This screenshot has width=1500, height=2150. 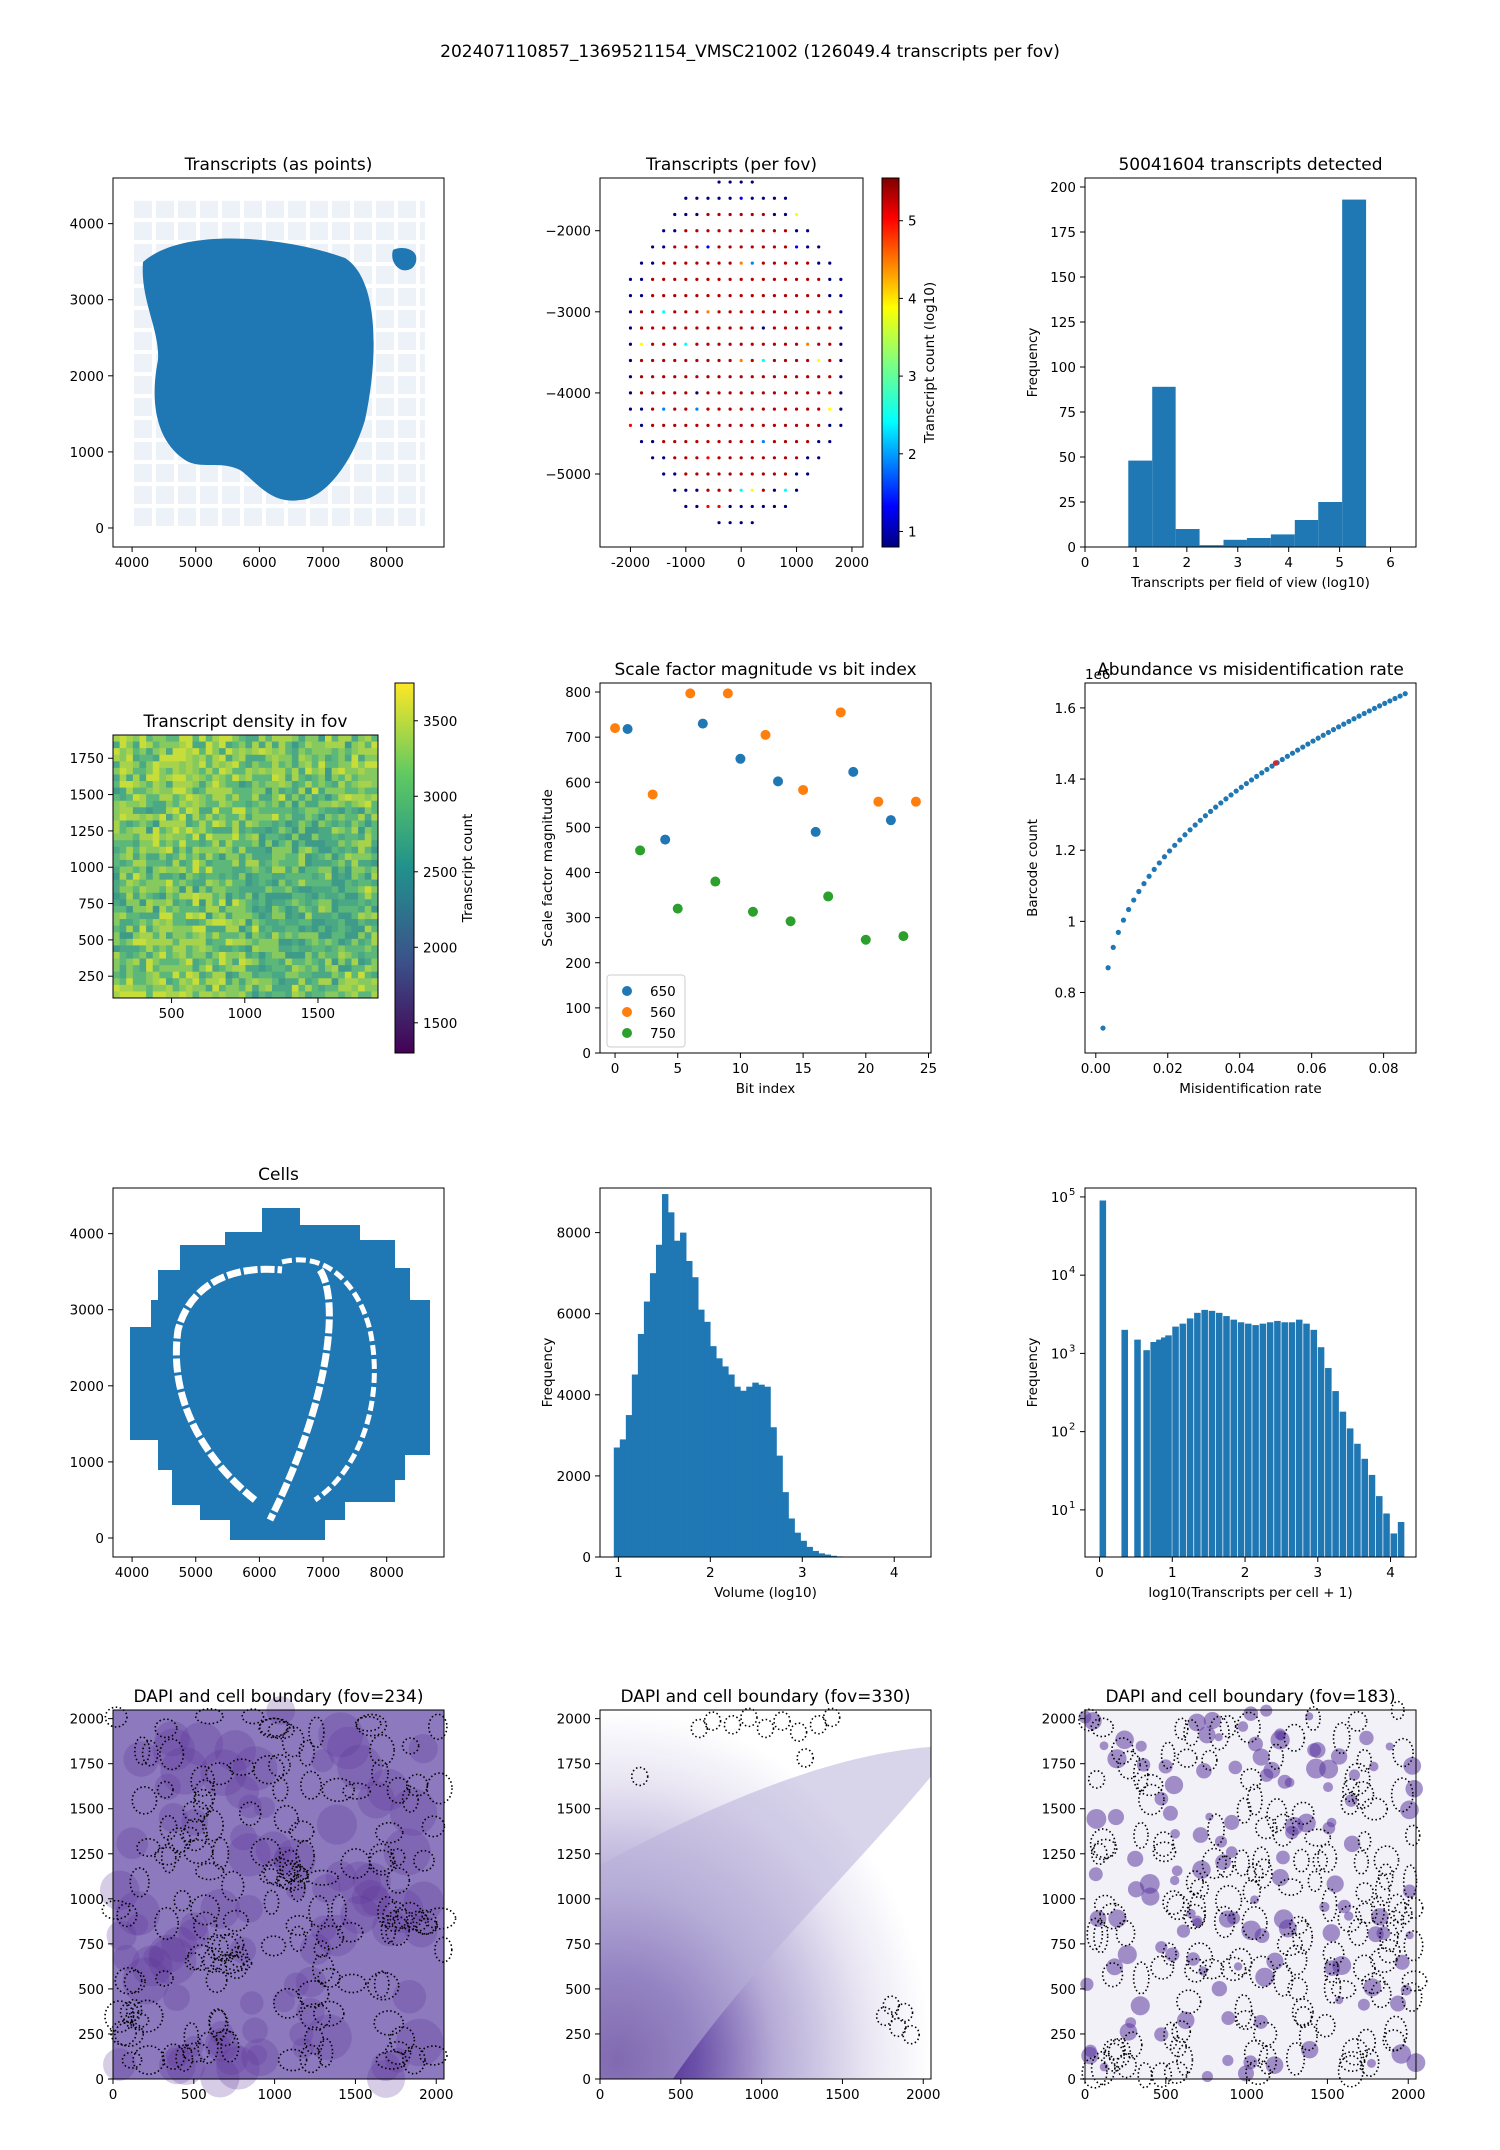 What do you see at coordinates (99, 2080) in the screenshot?
I see `y-tick-label: 0` at bounding box center [99, 2080].